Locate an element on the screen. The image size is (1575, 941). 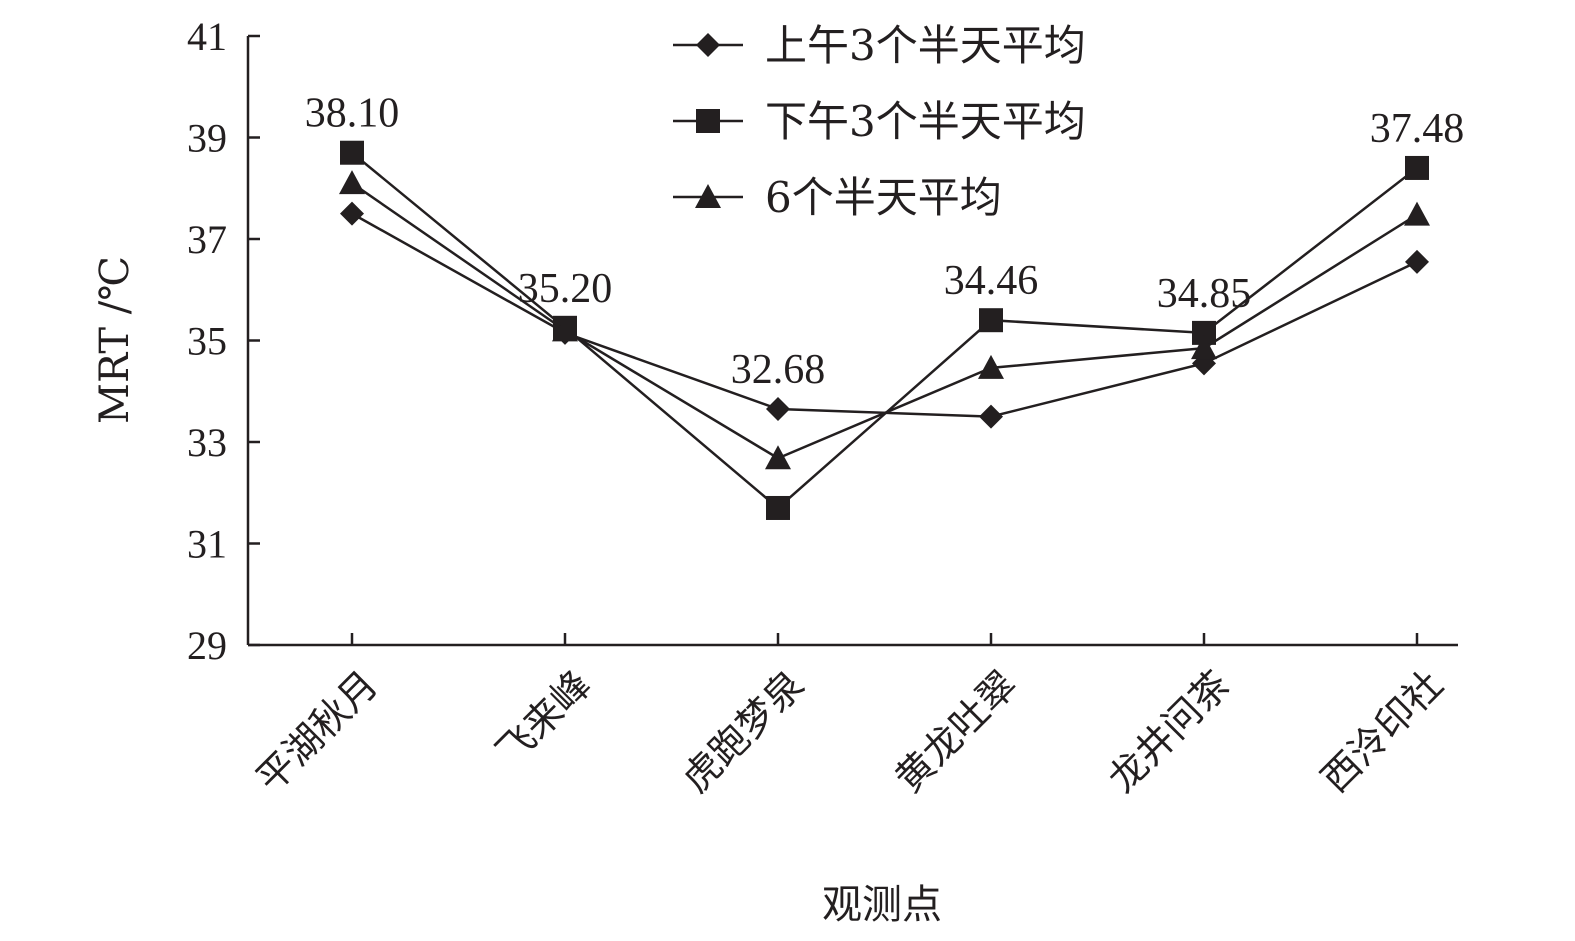
y-tick-label: 33 is located at coordinates (207, 442).